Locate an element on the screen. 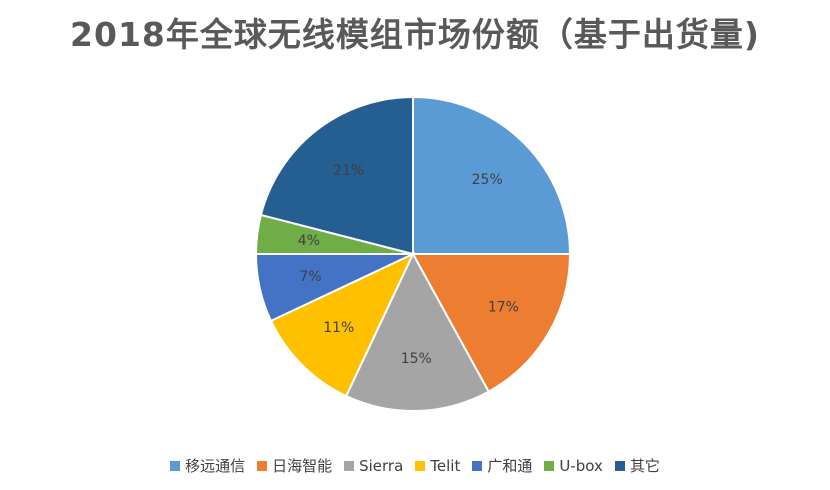  slice-data-label: 4% is located at coordinates (309, 241).